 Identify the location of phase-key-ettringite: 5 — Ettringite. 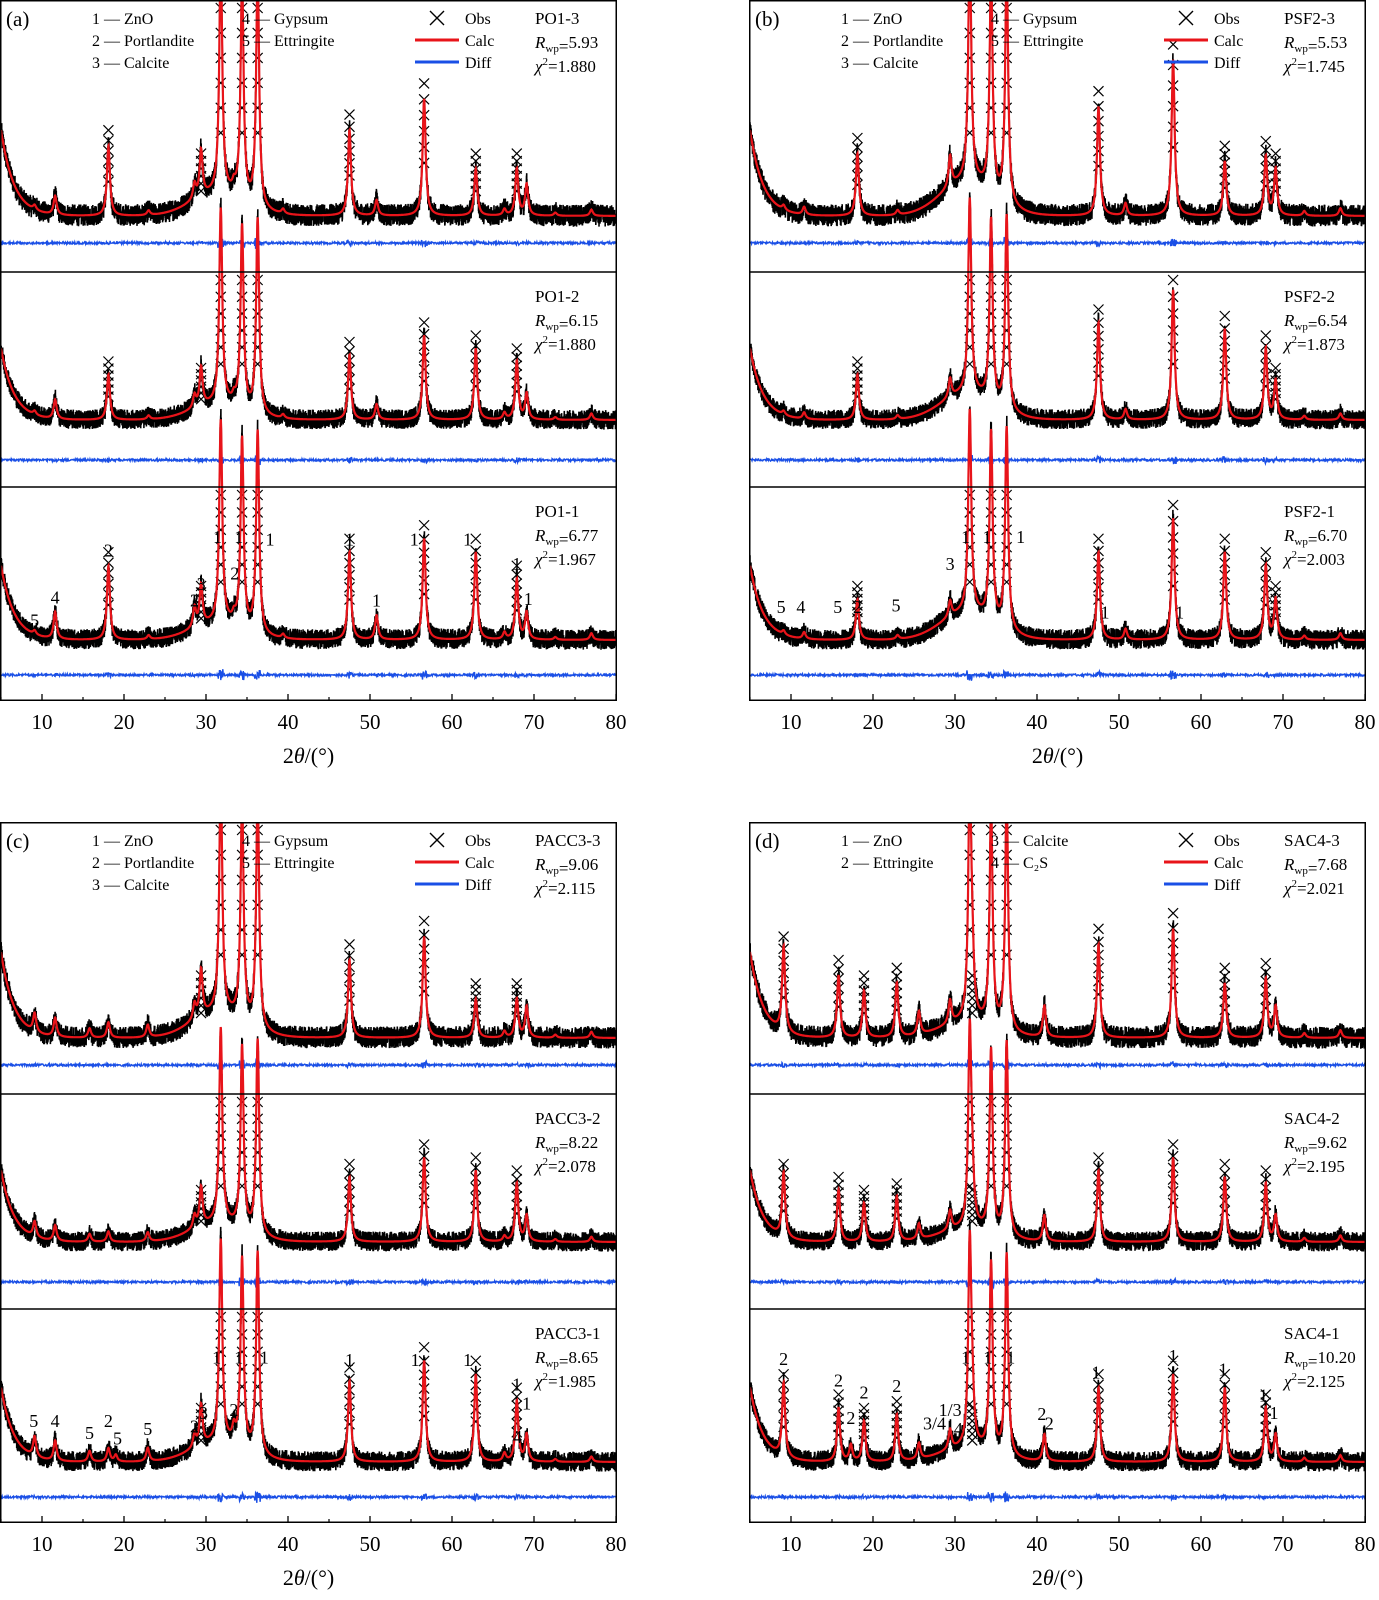
(288, 41).